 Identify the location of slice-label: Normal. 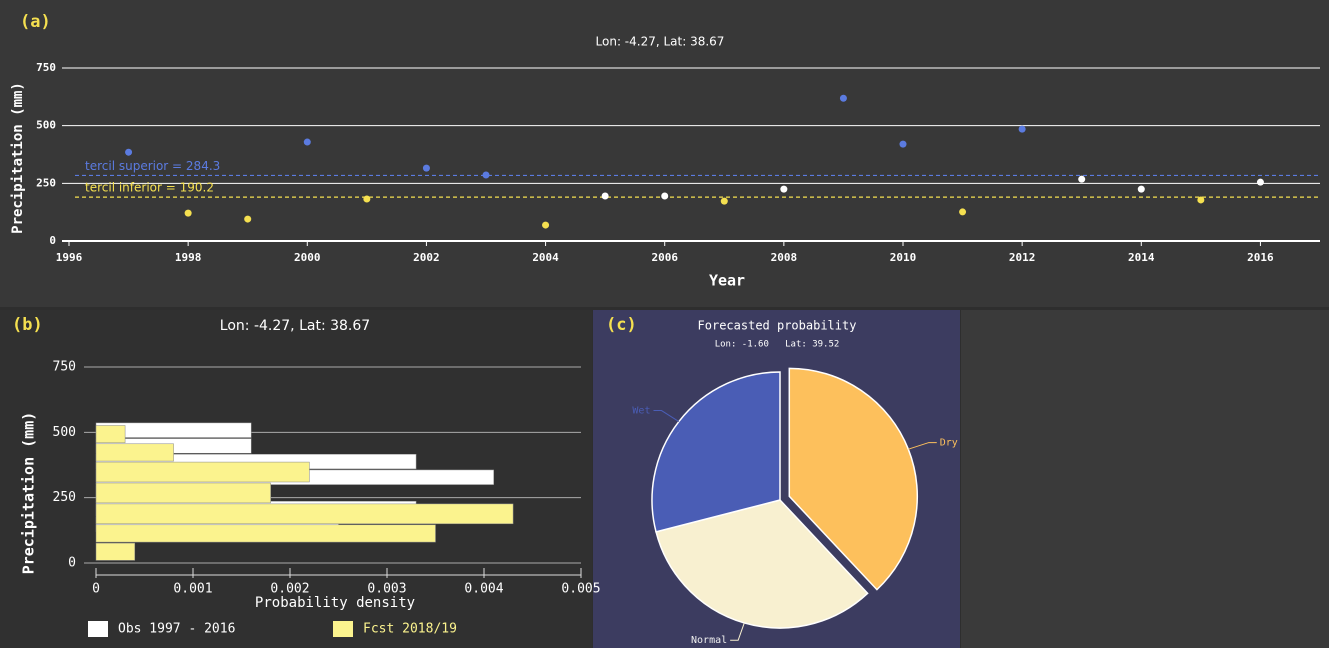
(709, 640).